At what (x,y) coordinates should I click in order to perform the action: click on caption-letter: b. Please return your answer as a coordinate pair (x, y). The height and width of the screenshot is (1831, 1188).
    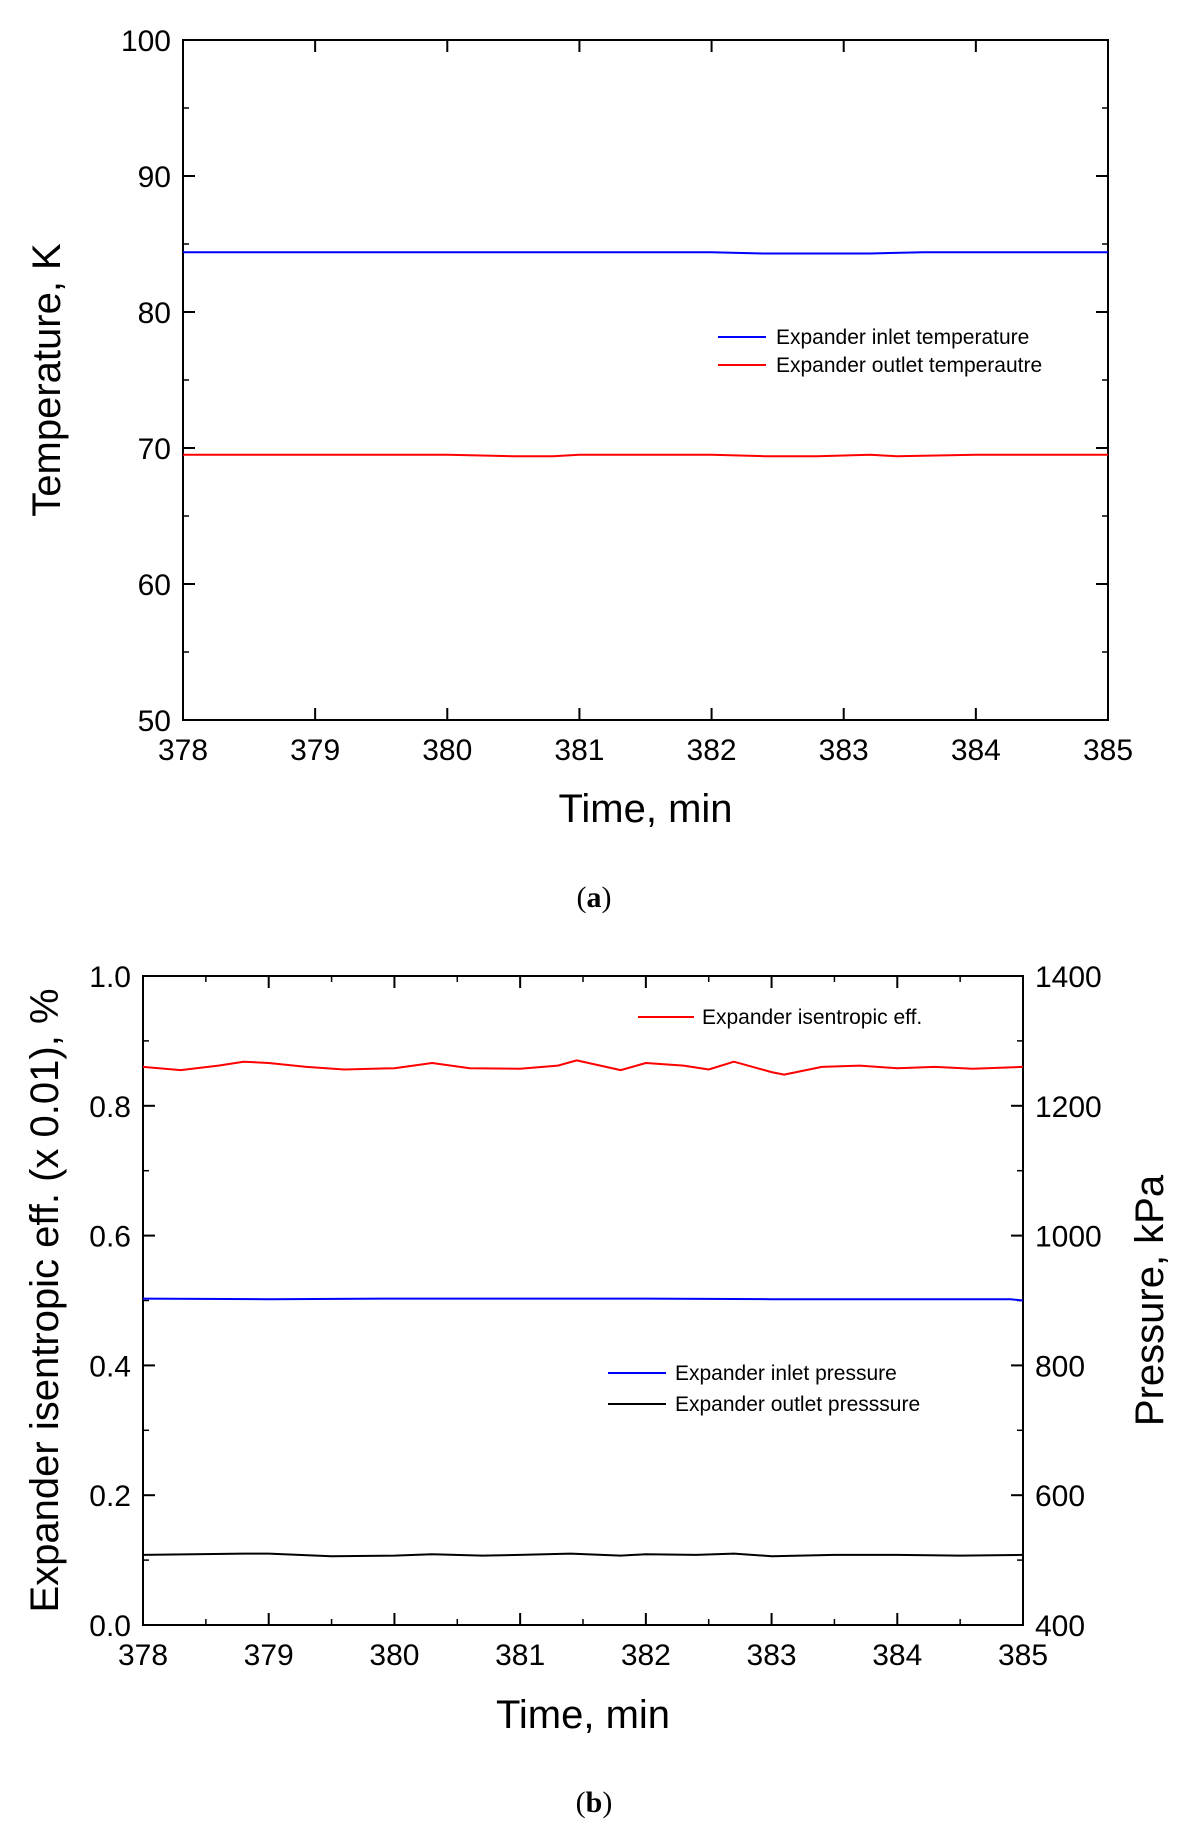
    Looking at the image, I should click on (594, 1802).